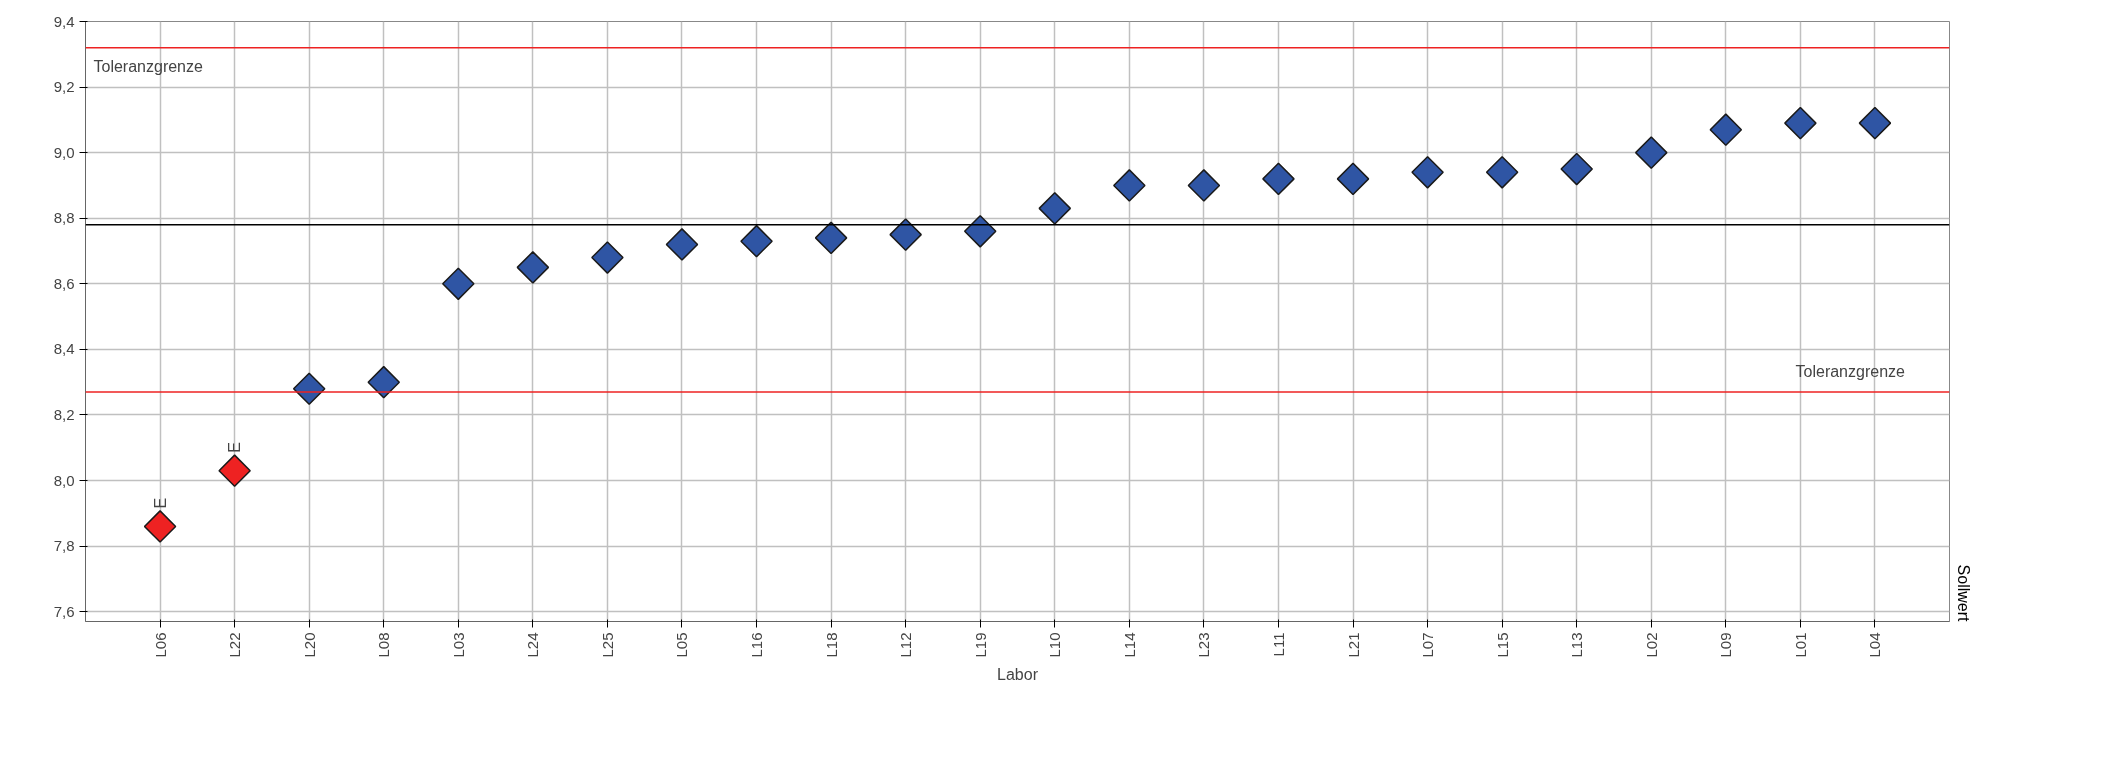 This screenshot has height=771, width=2107. Describe the element at coordinates (64, 349) in the screenshot. I see `y-tick-label: 8,4` at that location.